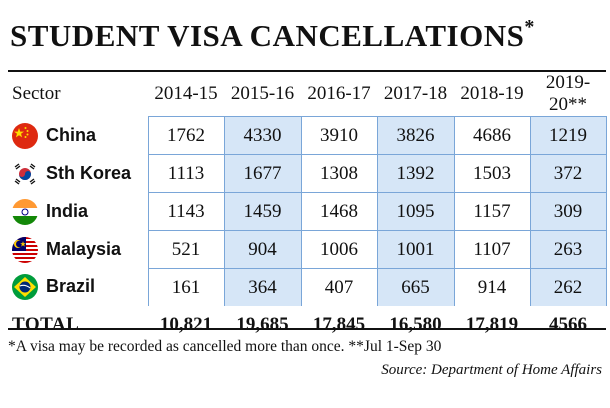 This screenshot has height=408, width=610. Describe the element at coordinates (338, 135) in the screenshot. I see `table-cell: 3910` at that location.